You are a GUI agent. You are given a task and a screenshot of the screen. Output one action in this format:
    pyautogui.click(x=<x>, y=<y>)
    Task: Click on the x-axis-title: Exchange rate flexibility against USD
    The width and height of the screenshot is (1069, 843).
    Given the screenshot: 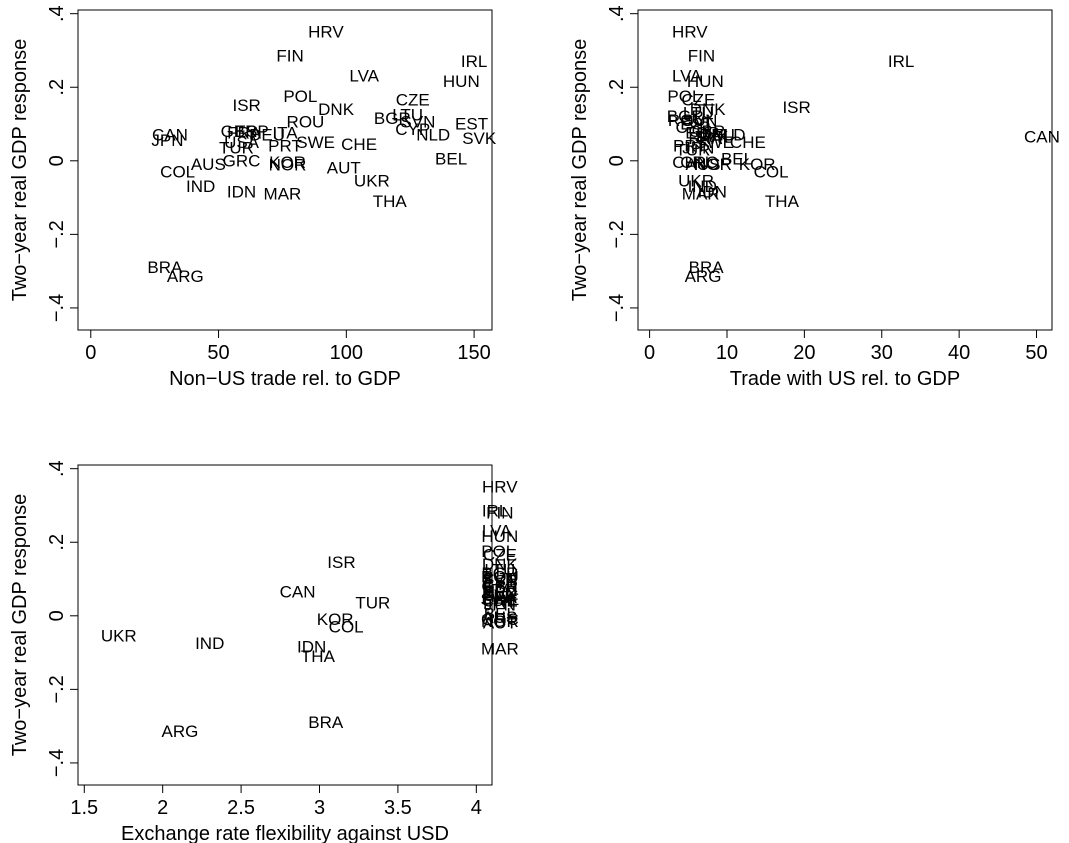 What is the action you would take?
    pyautogui.click(x=285, y=833)
    